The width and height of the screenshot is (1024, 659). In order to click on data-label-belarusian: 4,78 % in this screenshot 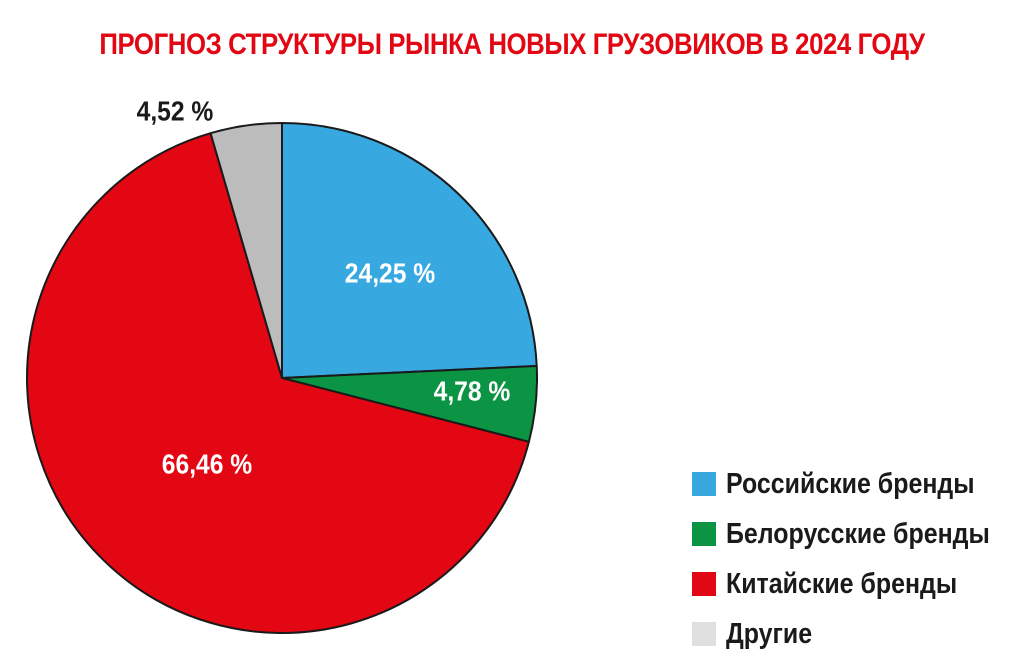, I will do `click(472, 391)`.